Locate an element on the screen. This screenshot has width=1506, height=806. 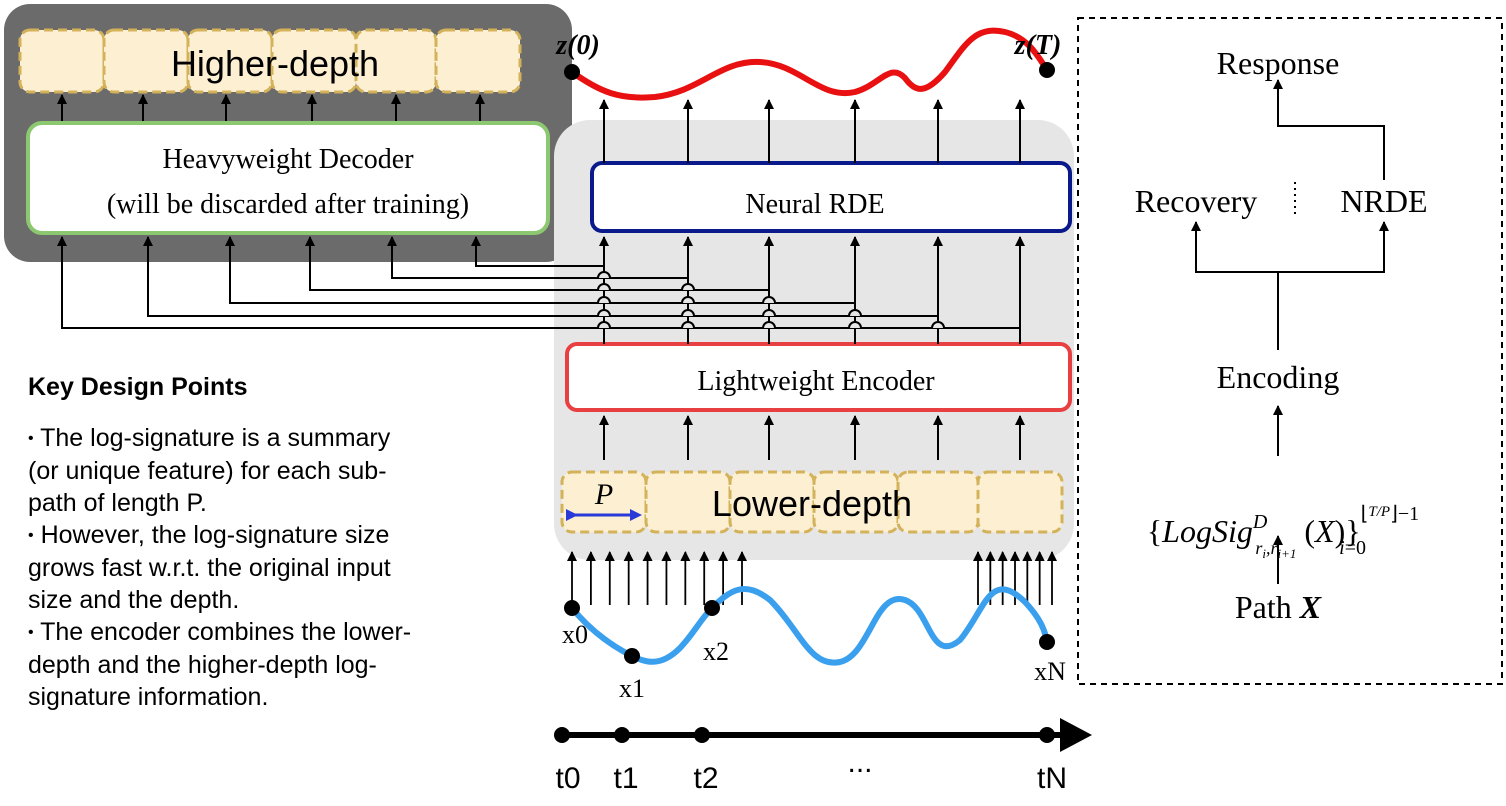
logsig-formula: {LogSigD ri,ri+1 (X)}⌊T/P⌋−1 i=0 is located at coordinates (1283, 532).